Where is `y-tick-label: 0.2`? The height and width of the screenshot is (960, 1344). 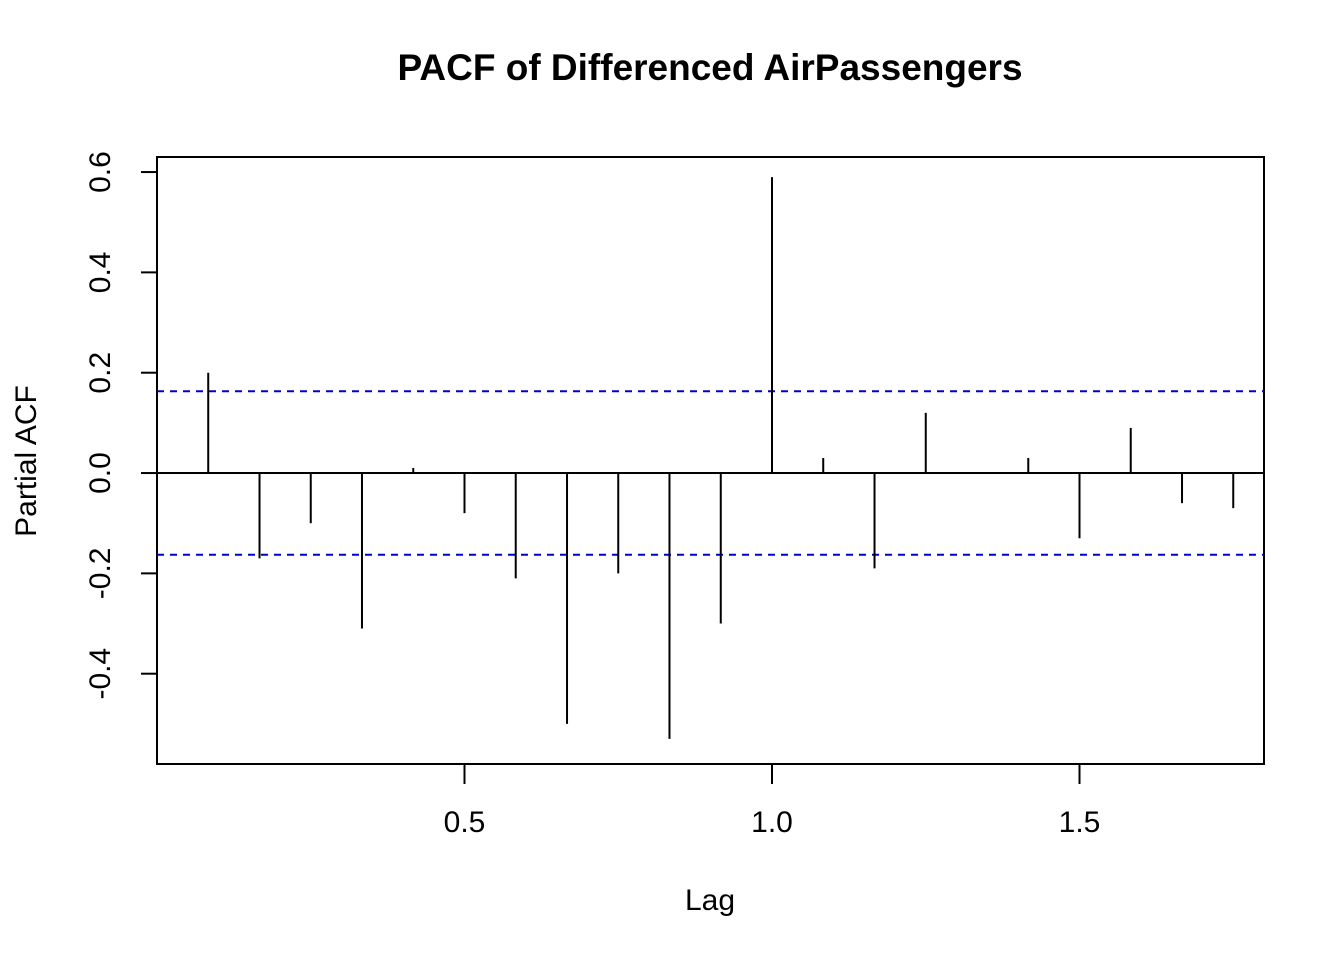 y-tick-label: 0.2 is located at coordinates (100, 373).